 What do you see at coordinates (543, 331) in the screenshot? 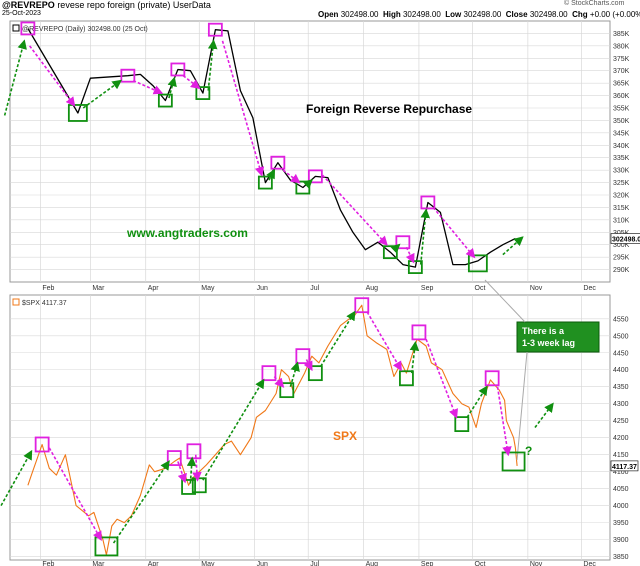
I see `lag-callout-text-line1: There is a` at bounding box center [543, 331].